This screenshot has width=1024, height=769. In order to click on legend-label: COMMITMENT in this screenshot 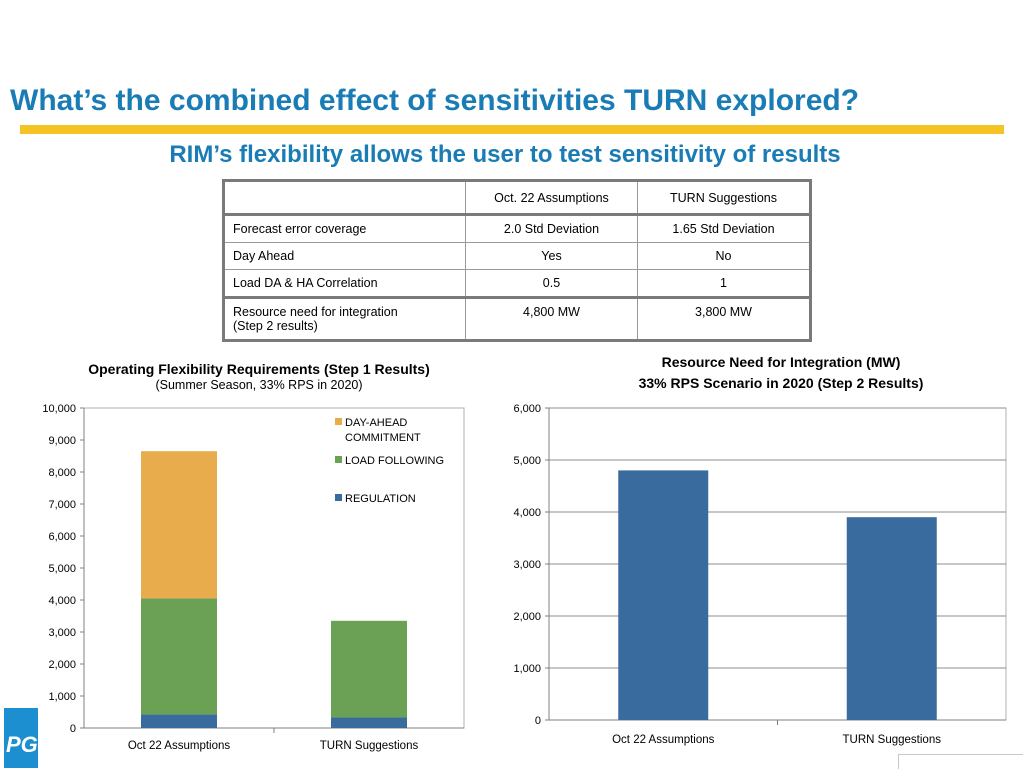, I will do `click(383, 438)`.